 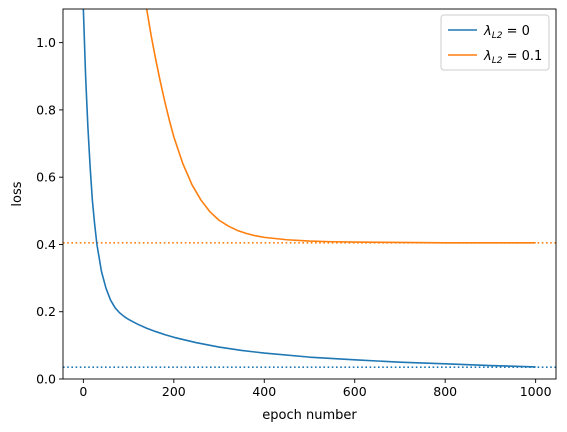 I want to click on y-tick-label: 0.2, so click(x=46, y=311).